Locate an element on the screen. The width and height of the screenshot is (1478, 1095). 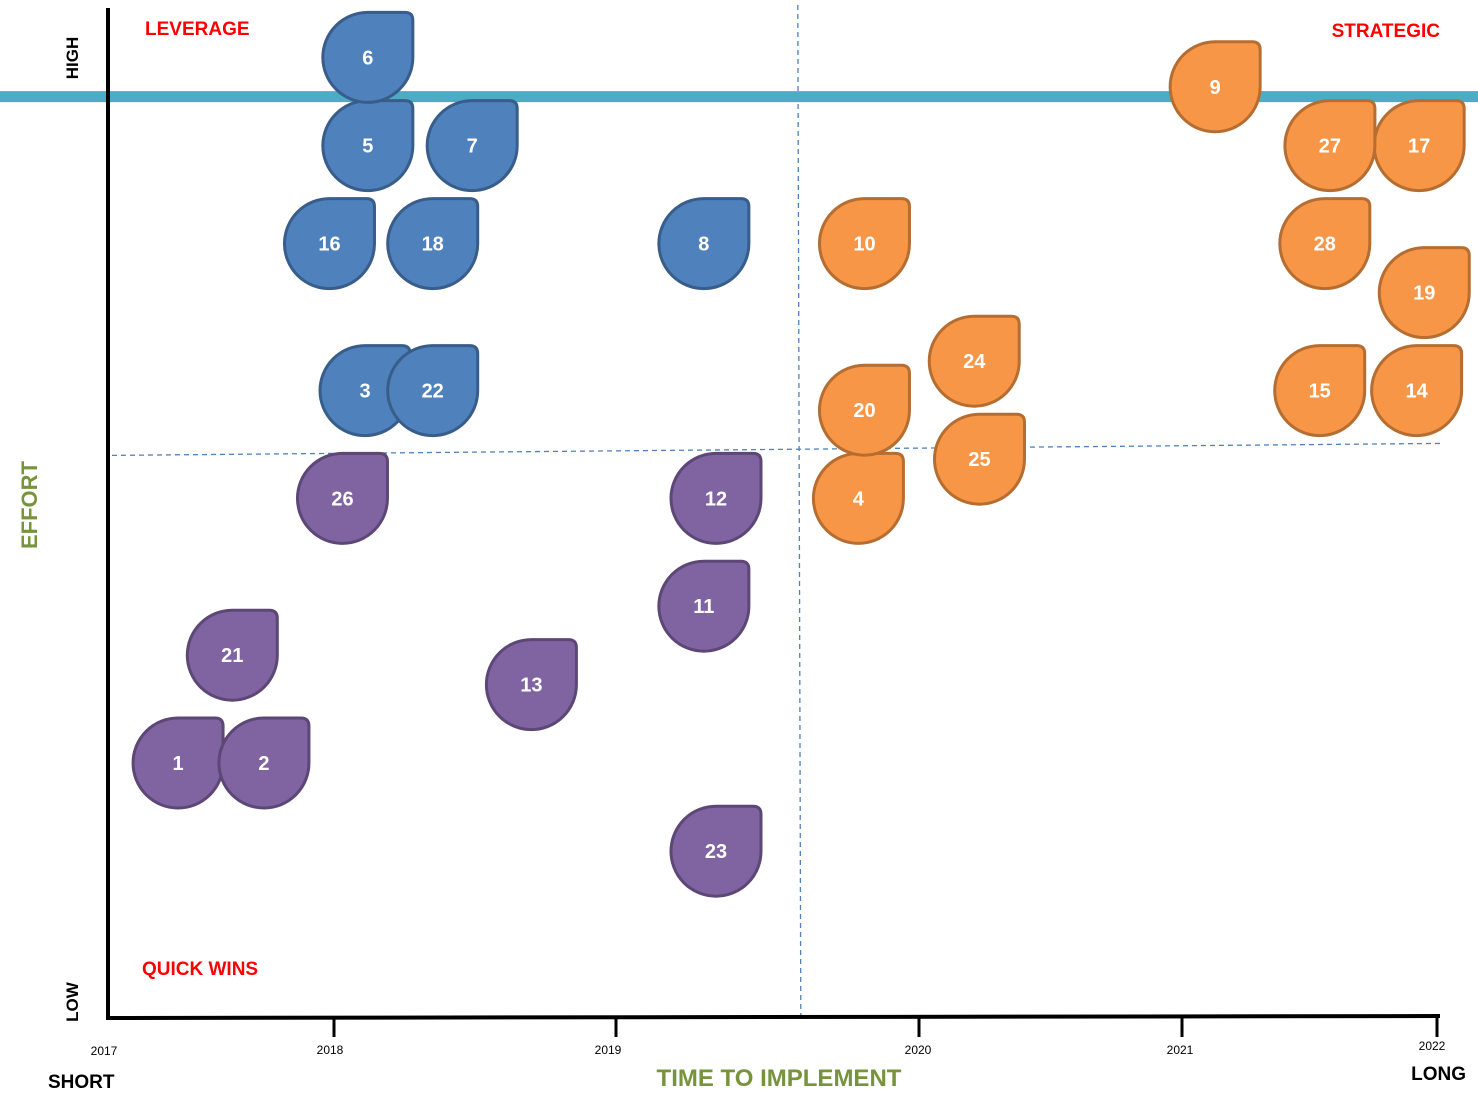
point-4: 4 is located at coordinates (858, 498).